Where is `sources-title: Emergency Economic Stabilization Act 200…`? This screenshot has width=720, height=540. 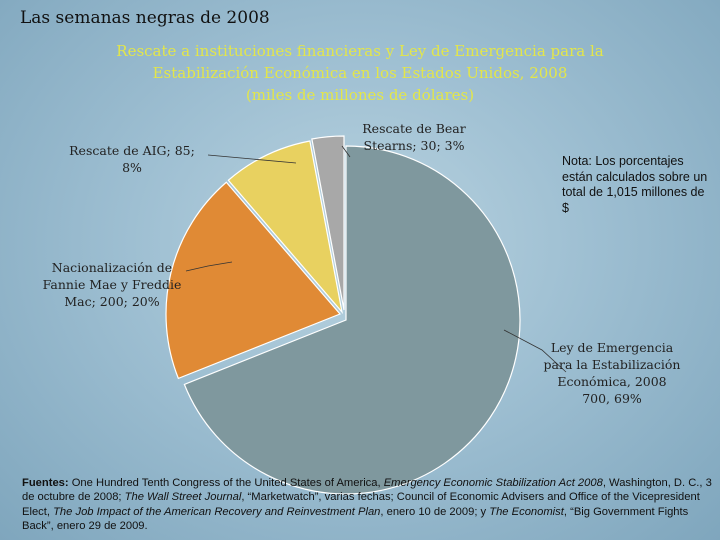
sources-title: Emergency Economic Stabilization Act 200… is located at coordinates (493, 483).